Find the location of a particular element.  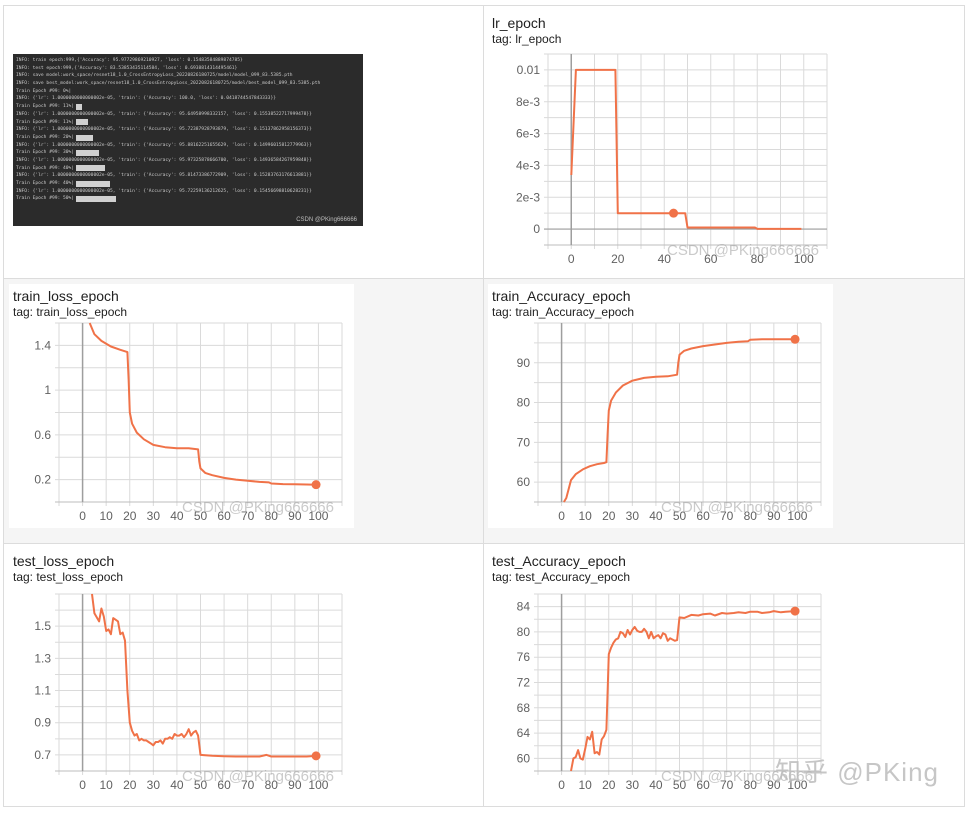

terminal-line: Train Epoch #99: 50%| is located at coordinates (188, 199).